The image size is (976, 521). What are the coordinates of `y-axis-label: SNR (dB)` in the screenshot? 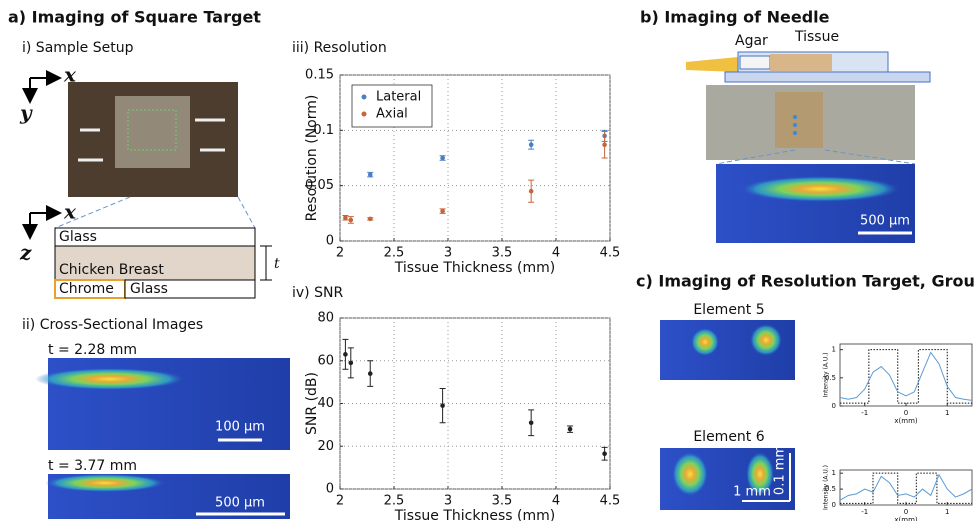 It's located at (312, 403).